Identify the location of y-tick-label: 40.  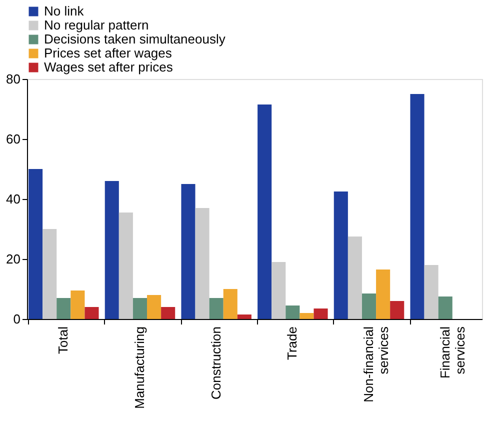
(13, 199).